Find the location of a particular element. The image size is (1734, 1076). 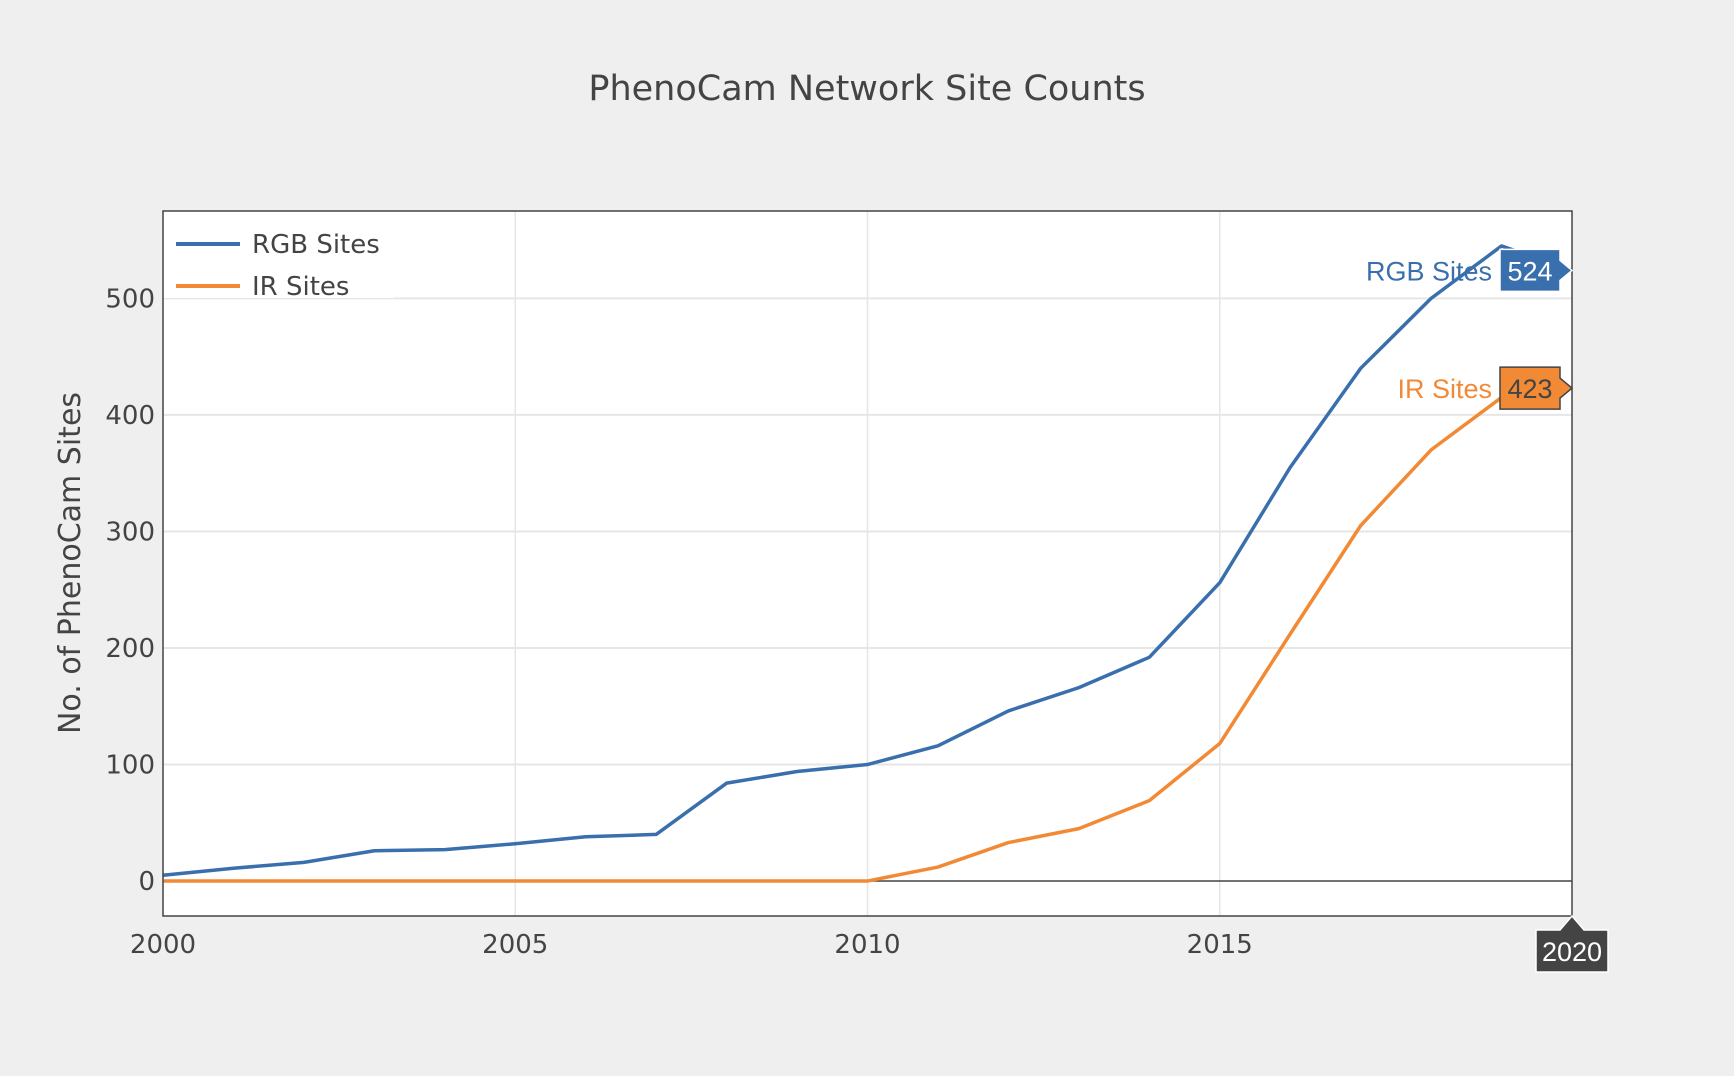

hover-x-label: 2020 is located at coordinates (1572, 952).